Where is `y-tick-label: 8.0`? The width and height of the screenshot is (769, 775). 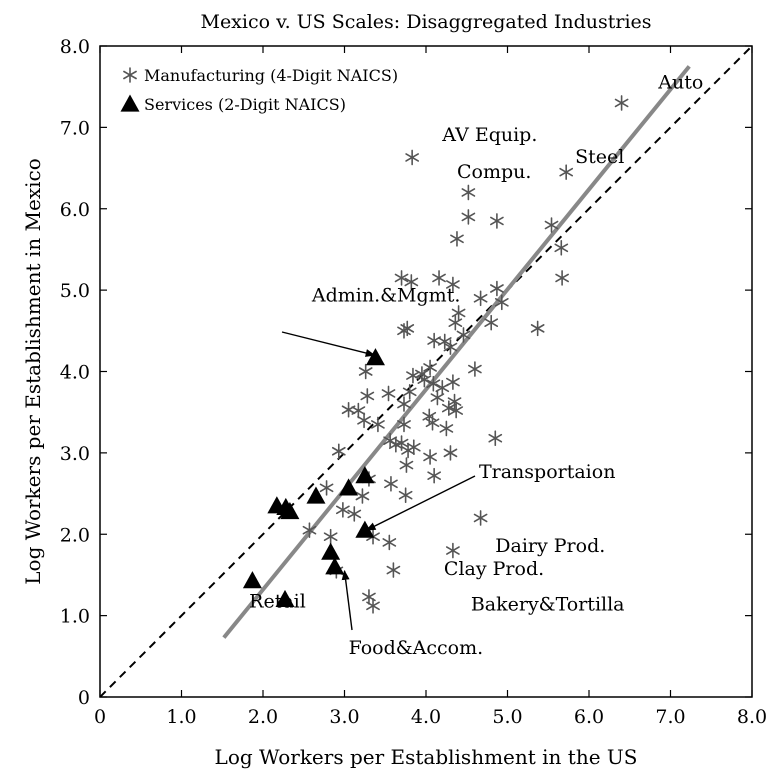 y-tick-label: 8.0 is located at coordinates (75, 47).